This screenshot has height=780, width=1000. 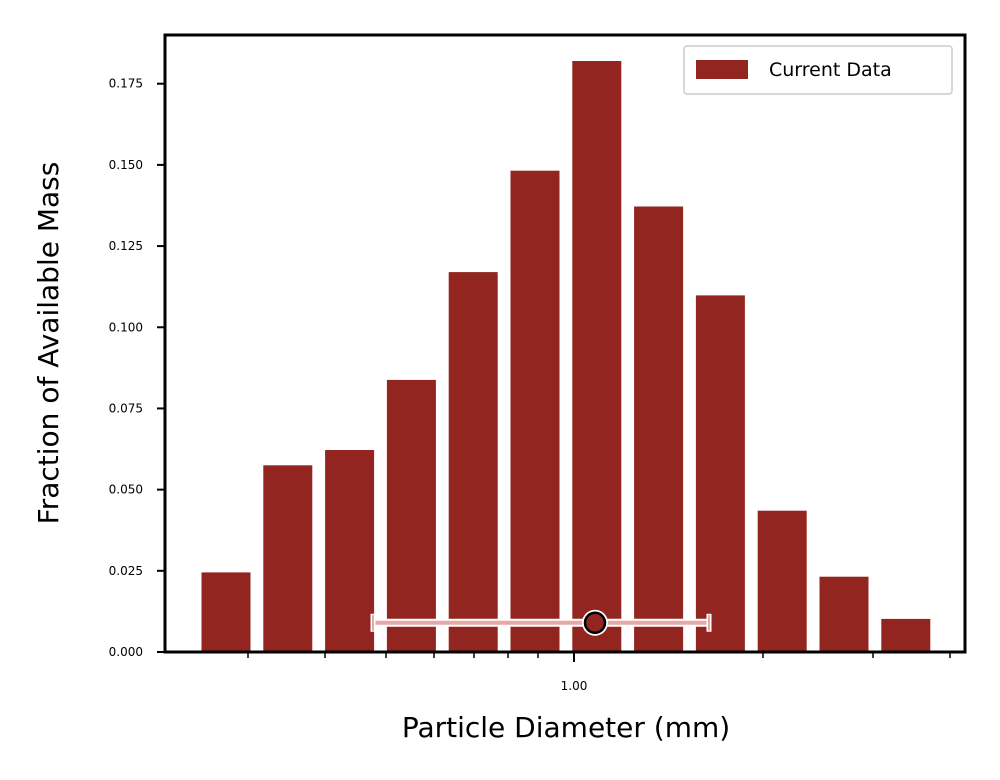 I want to click on y-tick-label-5: 0.100, so click(x=126, y=327).